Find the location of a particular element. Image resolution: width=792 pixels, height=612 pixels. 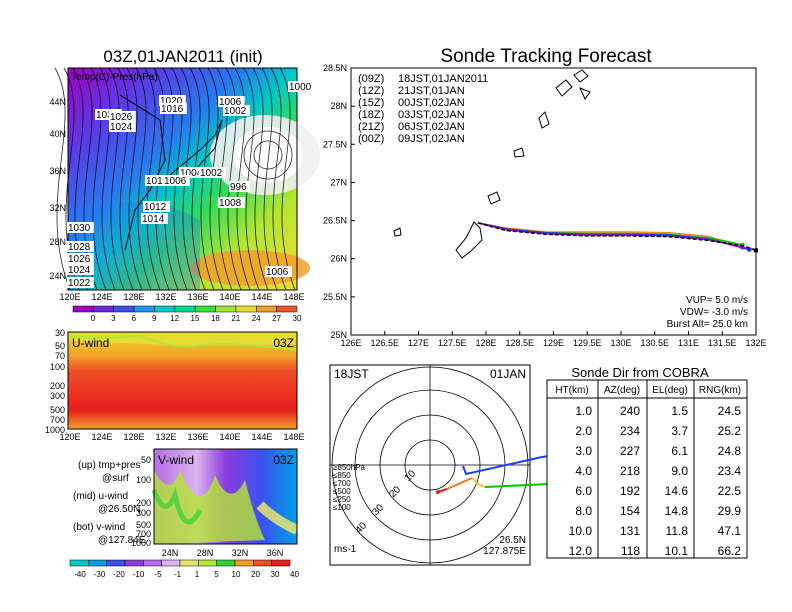

vwind-lat-label: 28N is located at coordinates (205, 553).